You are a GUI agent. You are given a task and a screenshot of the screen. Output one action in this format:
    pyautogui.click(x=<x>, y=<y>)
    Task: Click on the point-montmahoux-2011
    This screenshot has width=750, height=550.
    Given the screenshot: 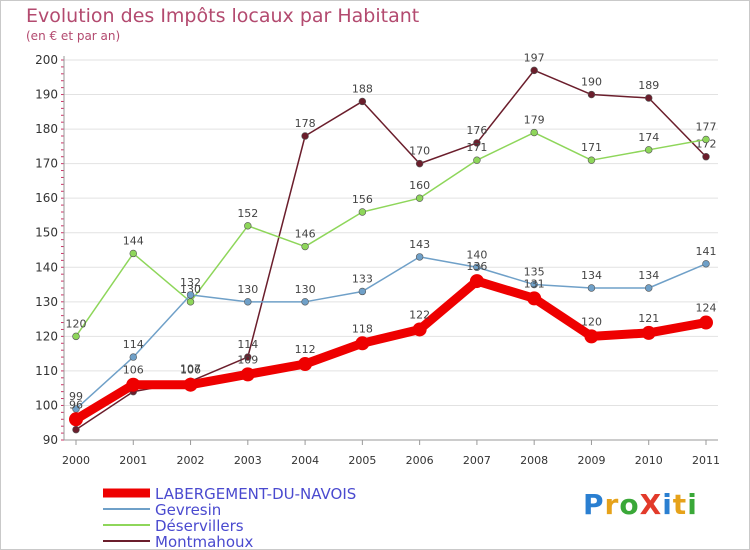 What is the action you would take?
    pyautogui.click(x=706, y=157)
    